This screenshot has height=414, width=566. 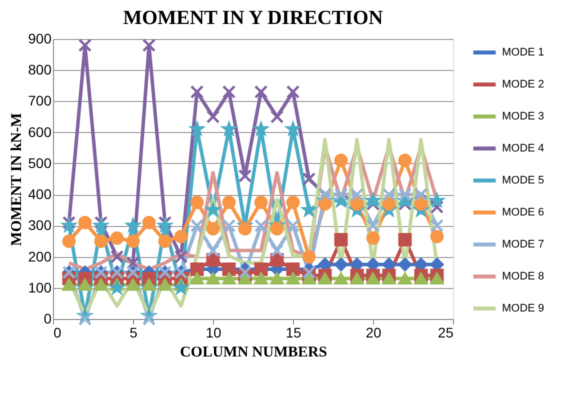 I want to click on y-tick-label: 600, so click(x=40, y=132).